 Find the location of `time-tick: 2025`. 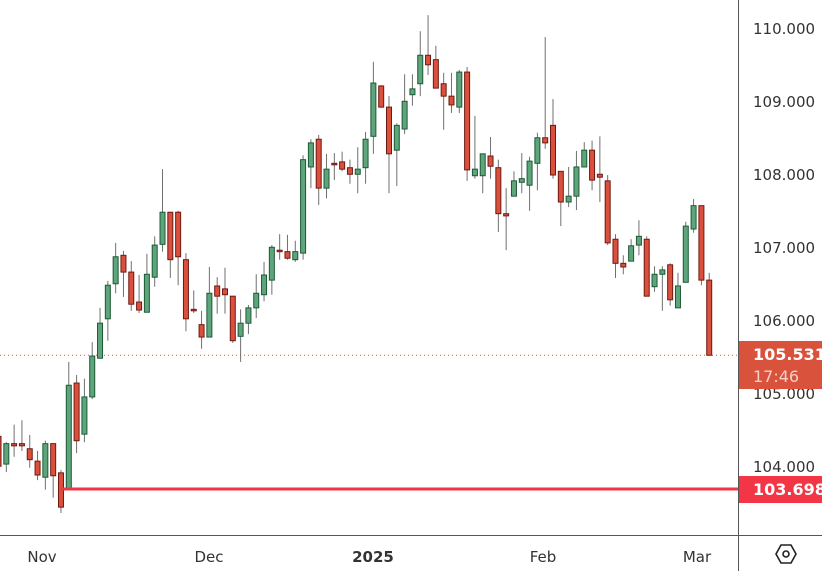

time-tick: 2025 is located at coordinates (373, 557).